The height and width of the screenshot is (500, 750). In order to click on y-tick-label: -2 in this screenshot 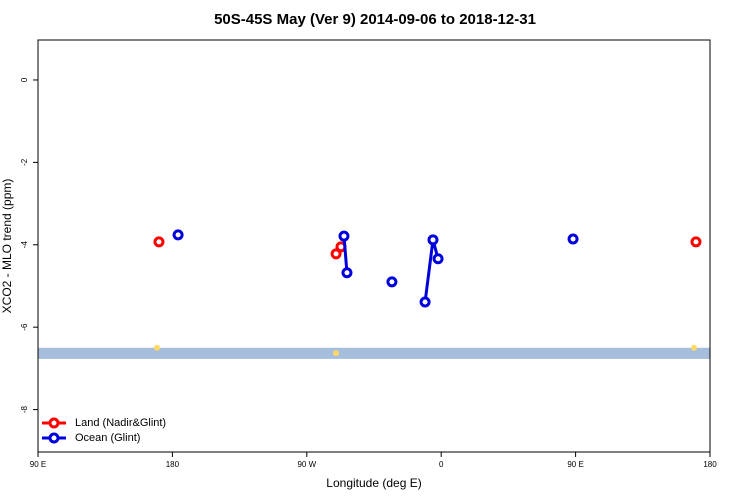, I will do `click(24, 162)`.